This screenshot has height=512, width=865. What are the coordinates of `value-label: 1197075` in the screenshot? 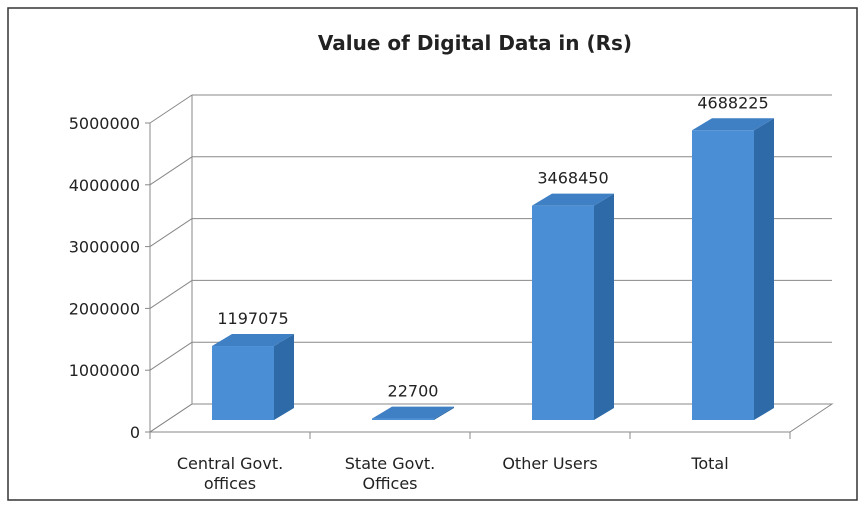 It's located at (252, 318).